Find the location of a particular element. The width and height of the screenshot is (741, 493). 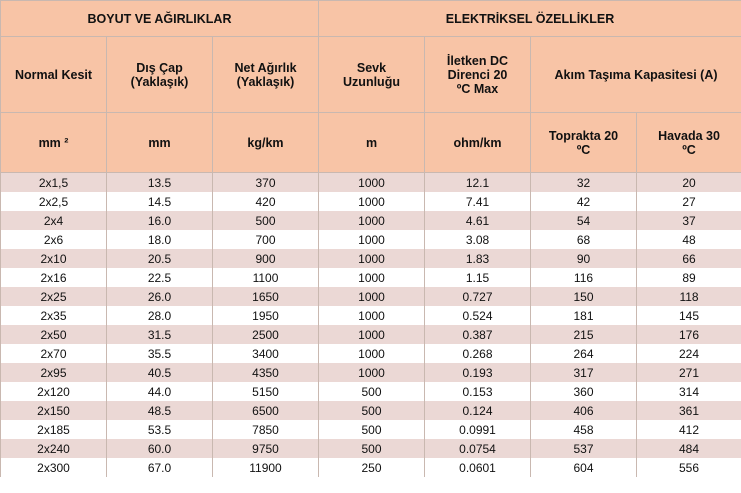

table-cell: 116 is located at coordinates (583, 277).